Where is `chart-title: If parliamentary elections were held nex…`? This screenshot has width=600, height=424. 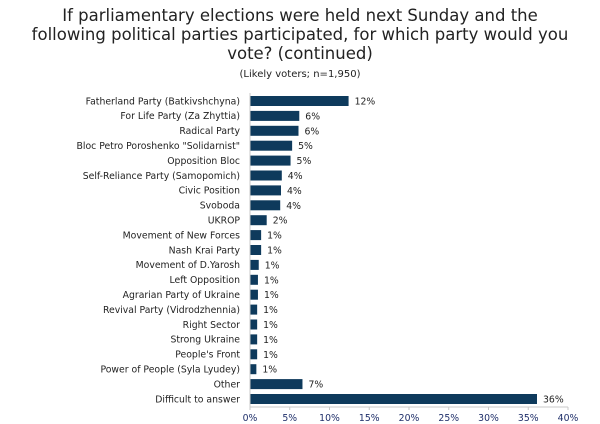
chart-title: If parliamentary elections were held nex… is located at coordinates (300, 34).